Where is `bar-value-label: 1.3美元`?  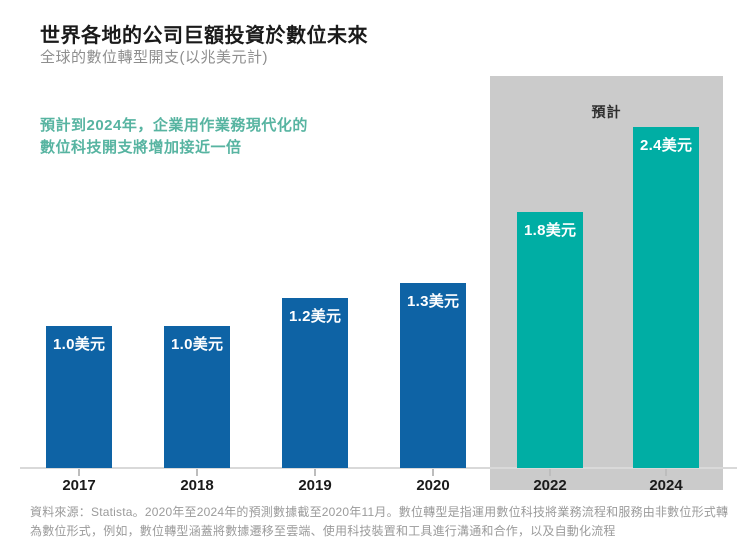 bar-value-label: 1.3美元 is located at coordinates (433, 301).